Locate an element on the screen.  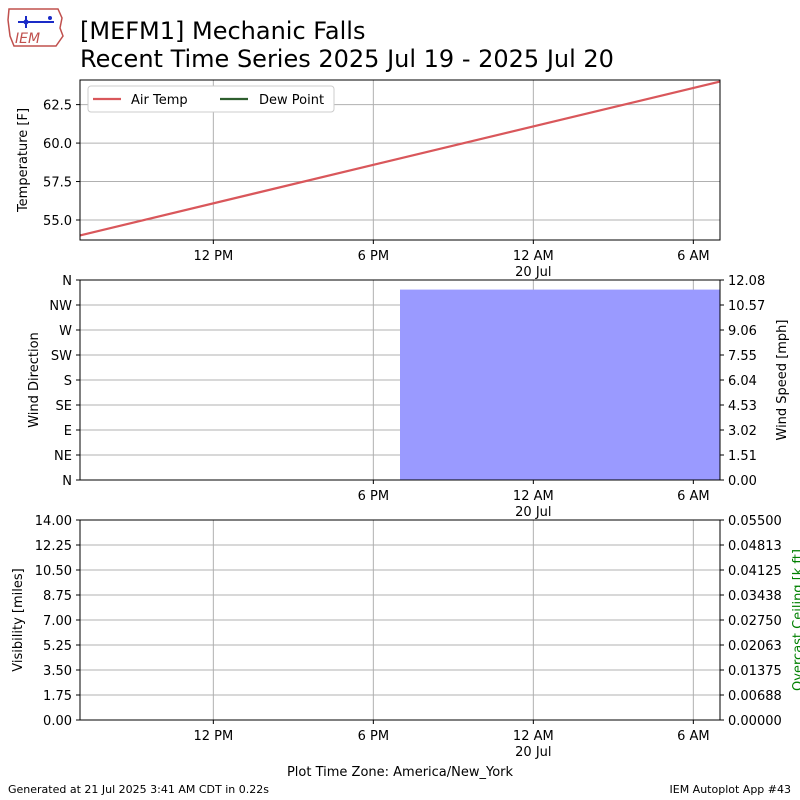
legend-label-air-temp: Air Temp is located at coordinates (159, 100).